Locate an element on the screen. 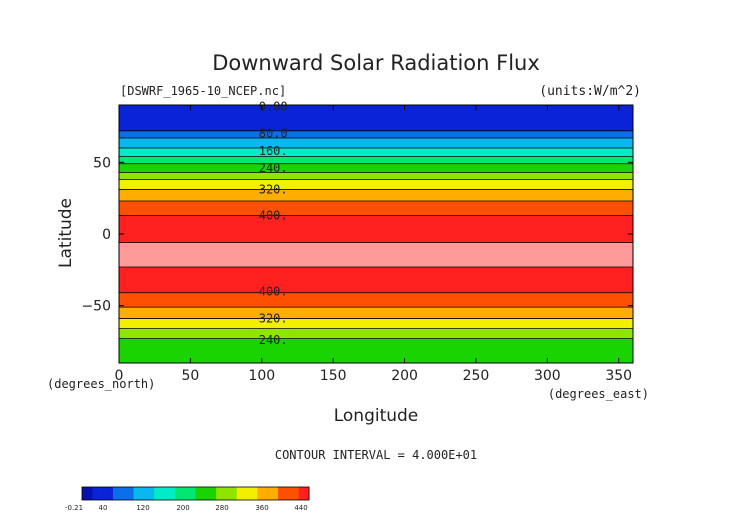 Image resolution: width=752 pixels, height=532 pixels. colorbar-tick-label: 120 is located at coordinates (142, 508).